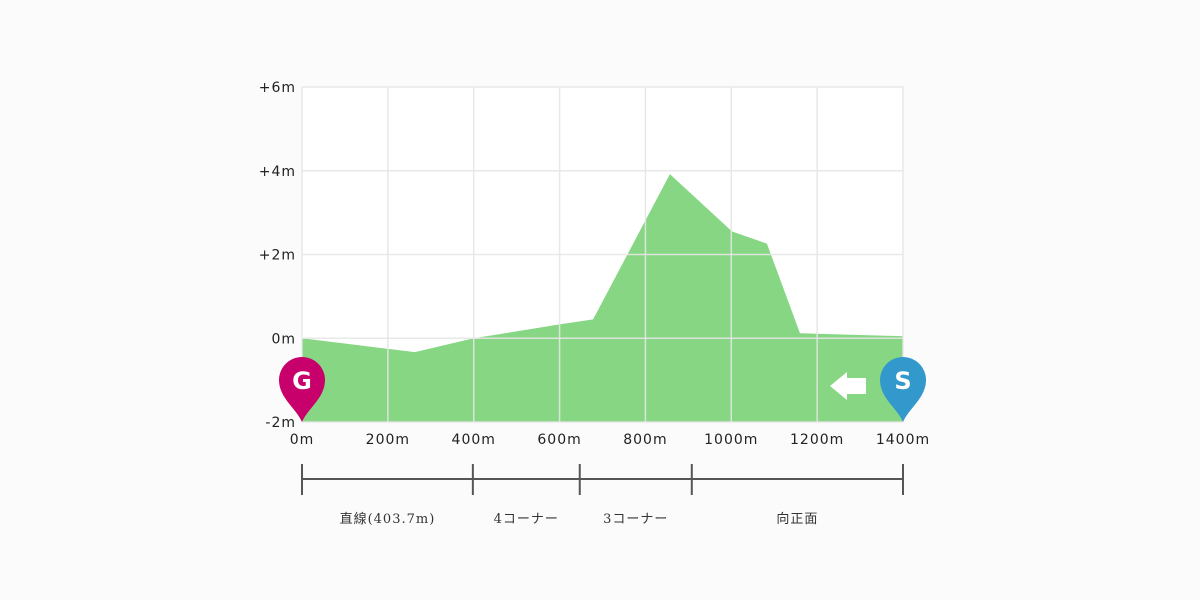 This screenshot has height=600, width=1200. What do you see at coordinates (280, 423) in the screenshot?
I see `y-tick-label: -2m` at bounding box center [280, 423].